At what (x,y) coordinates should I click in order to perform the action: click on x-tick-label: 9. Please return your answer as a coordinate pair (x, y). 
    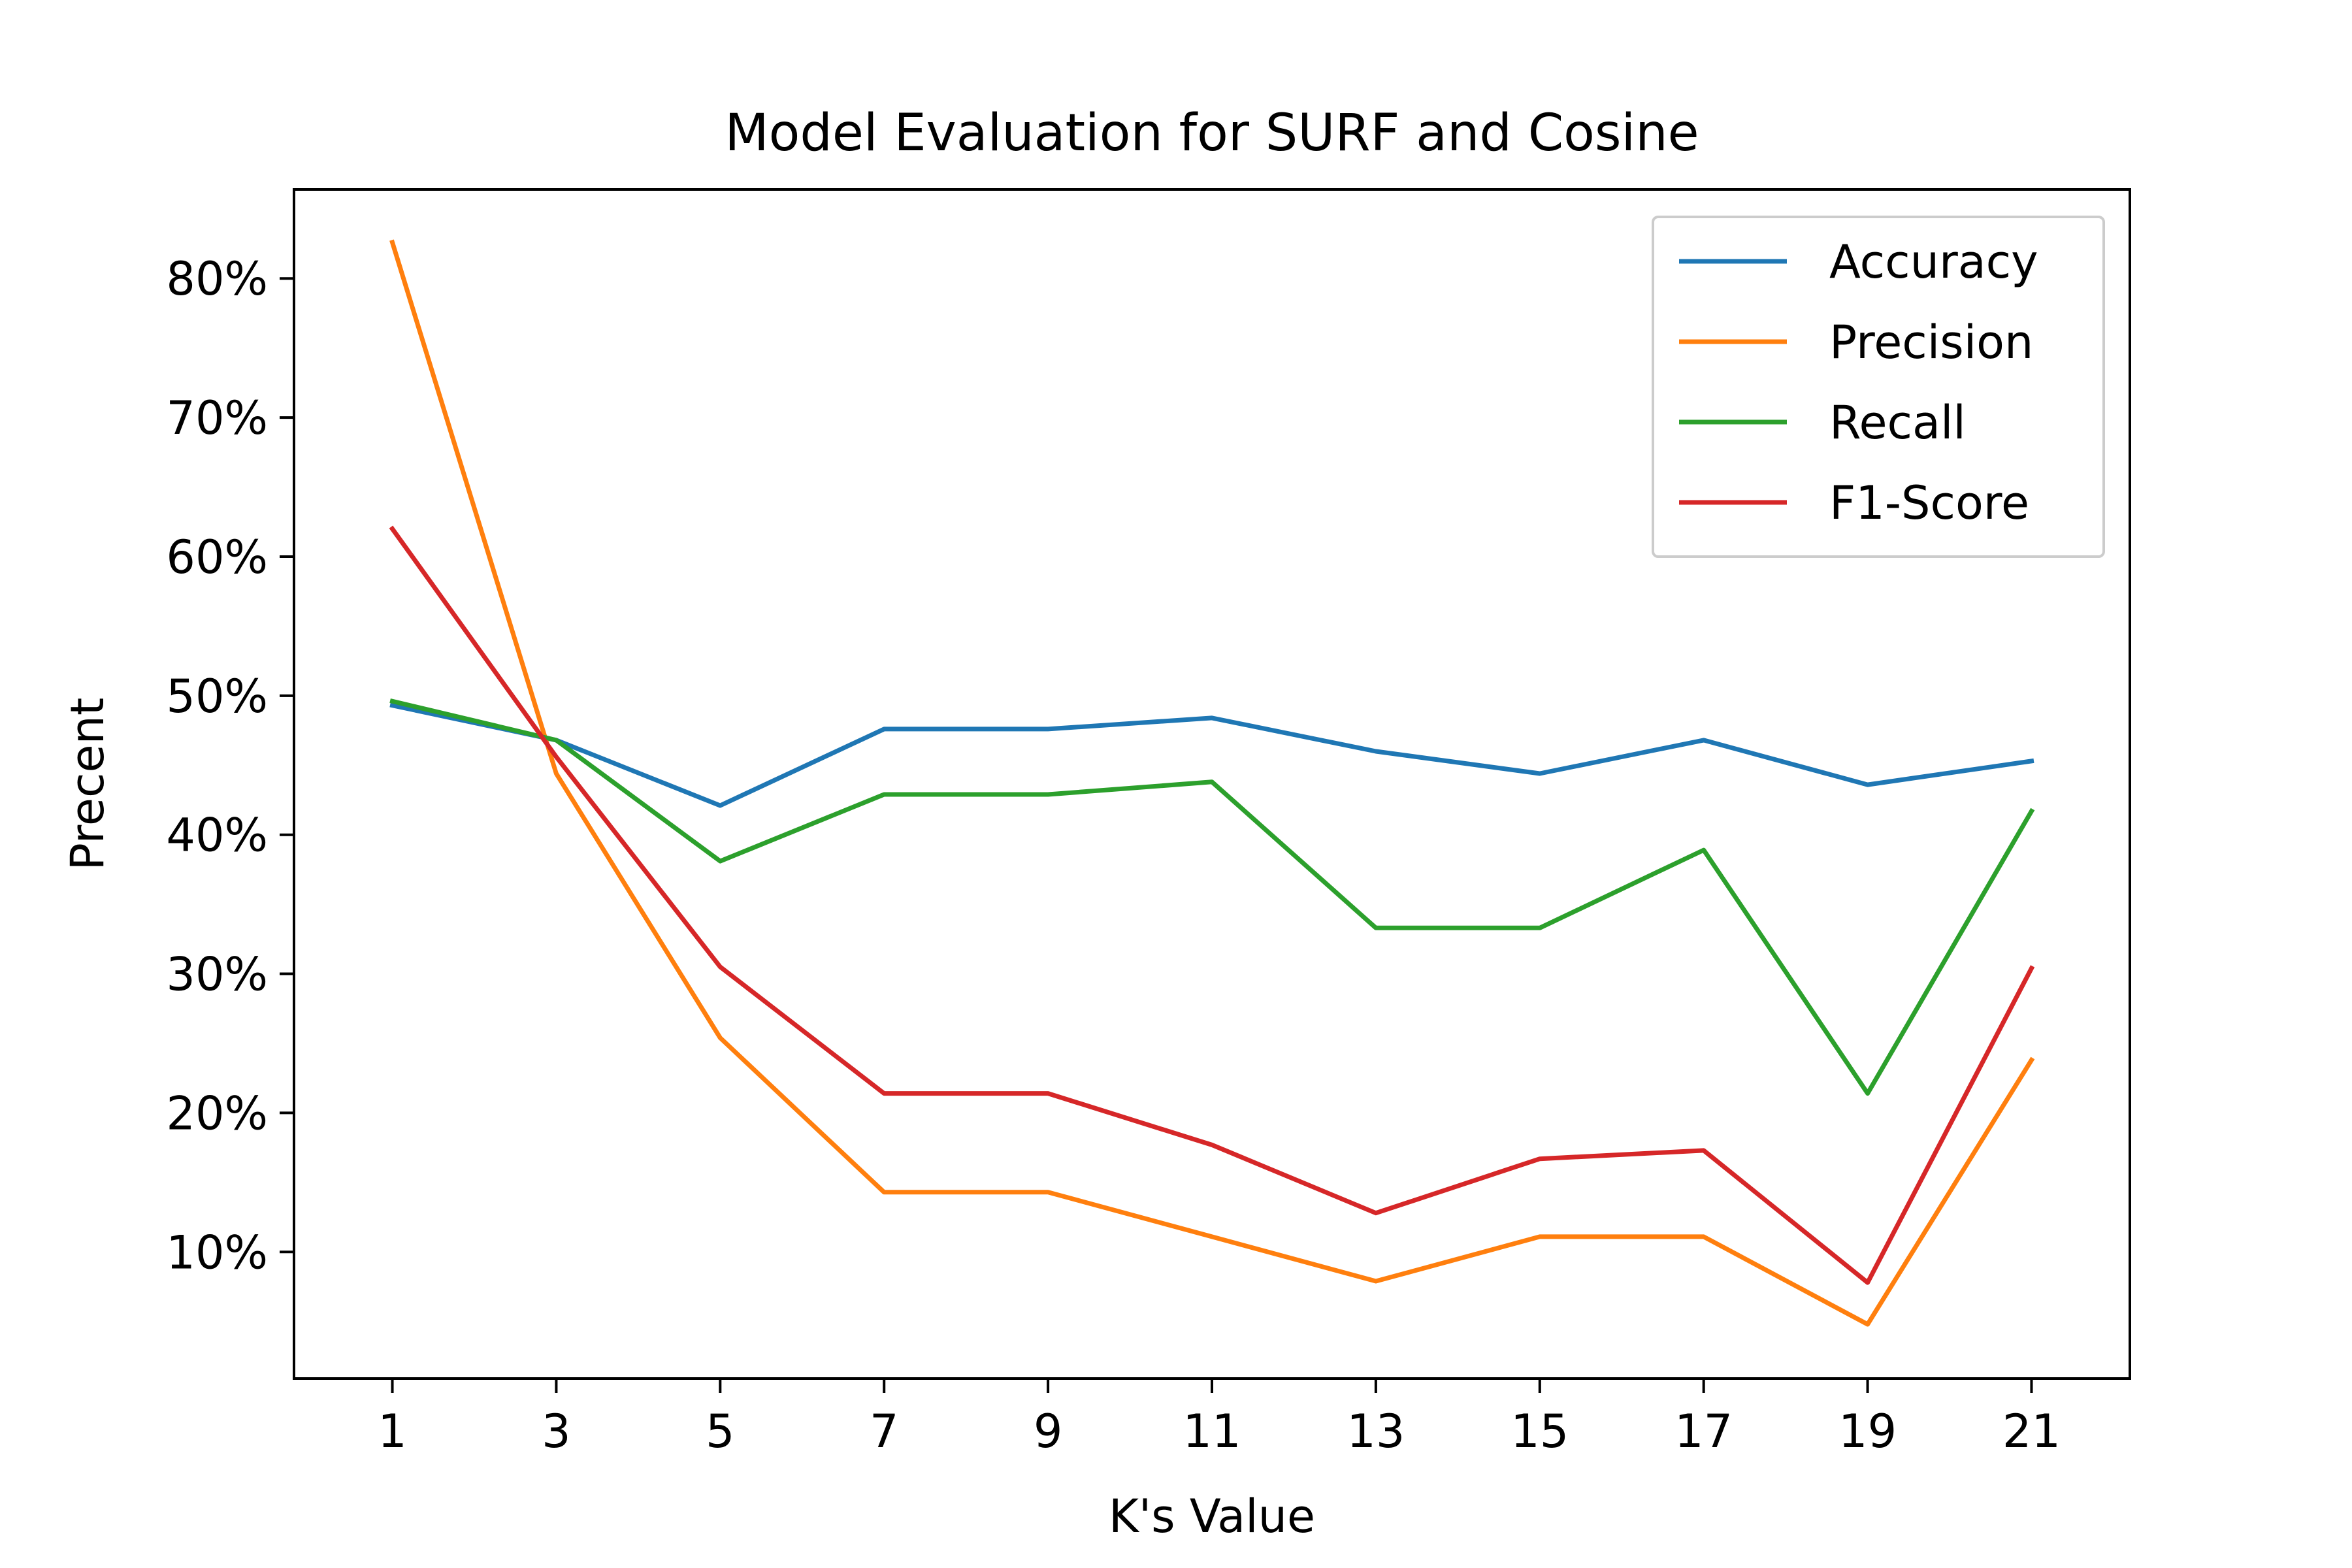
    Looking at the image, I should click on (1048, 1431).